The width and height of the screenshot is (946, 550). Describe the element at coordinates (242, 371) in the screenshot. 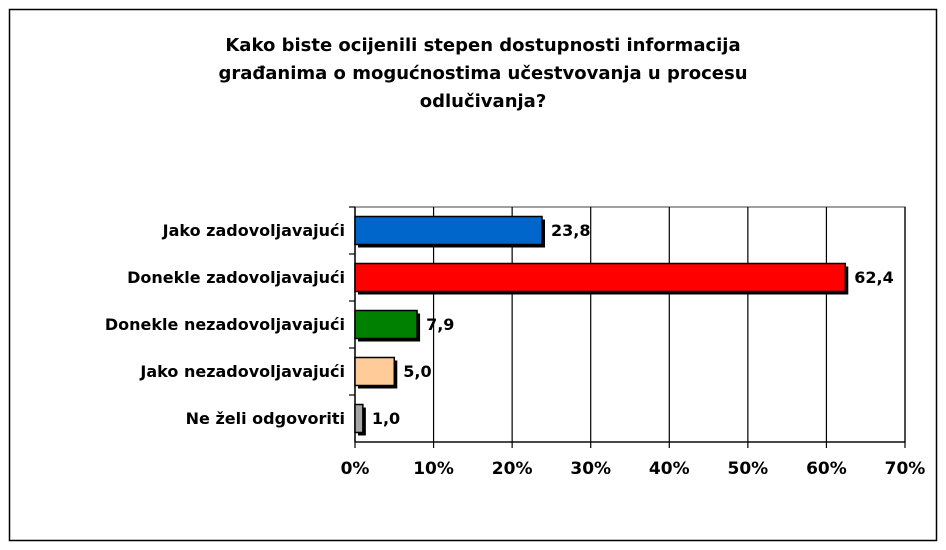

I see `y-tick-label: Jako nezadovoljavajući` at that location.